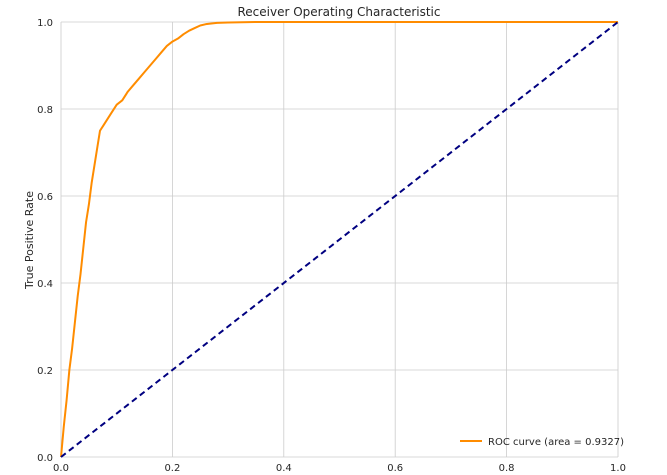  I want to click on y-tick-label: 1.0, so click(45, 23).